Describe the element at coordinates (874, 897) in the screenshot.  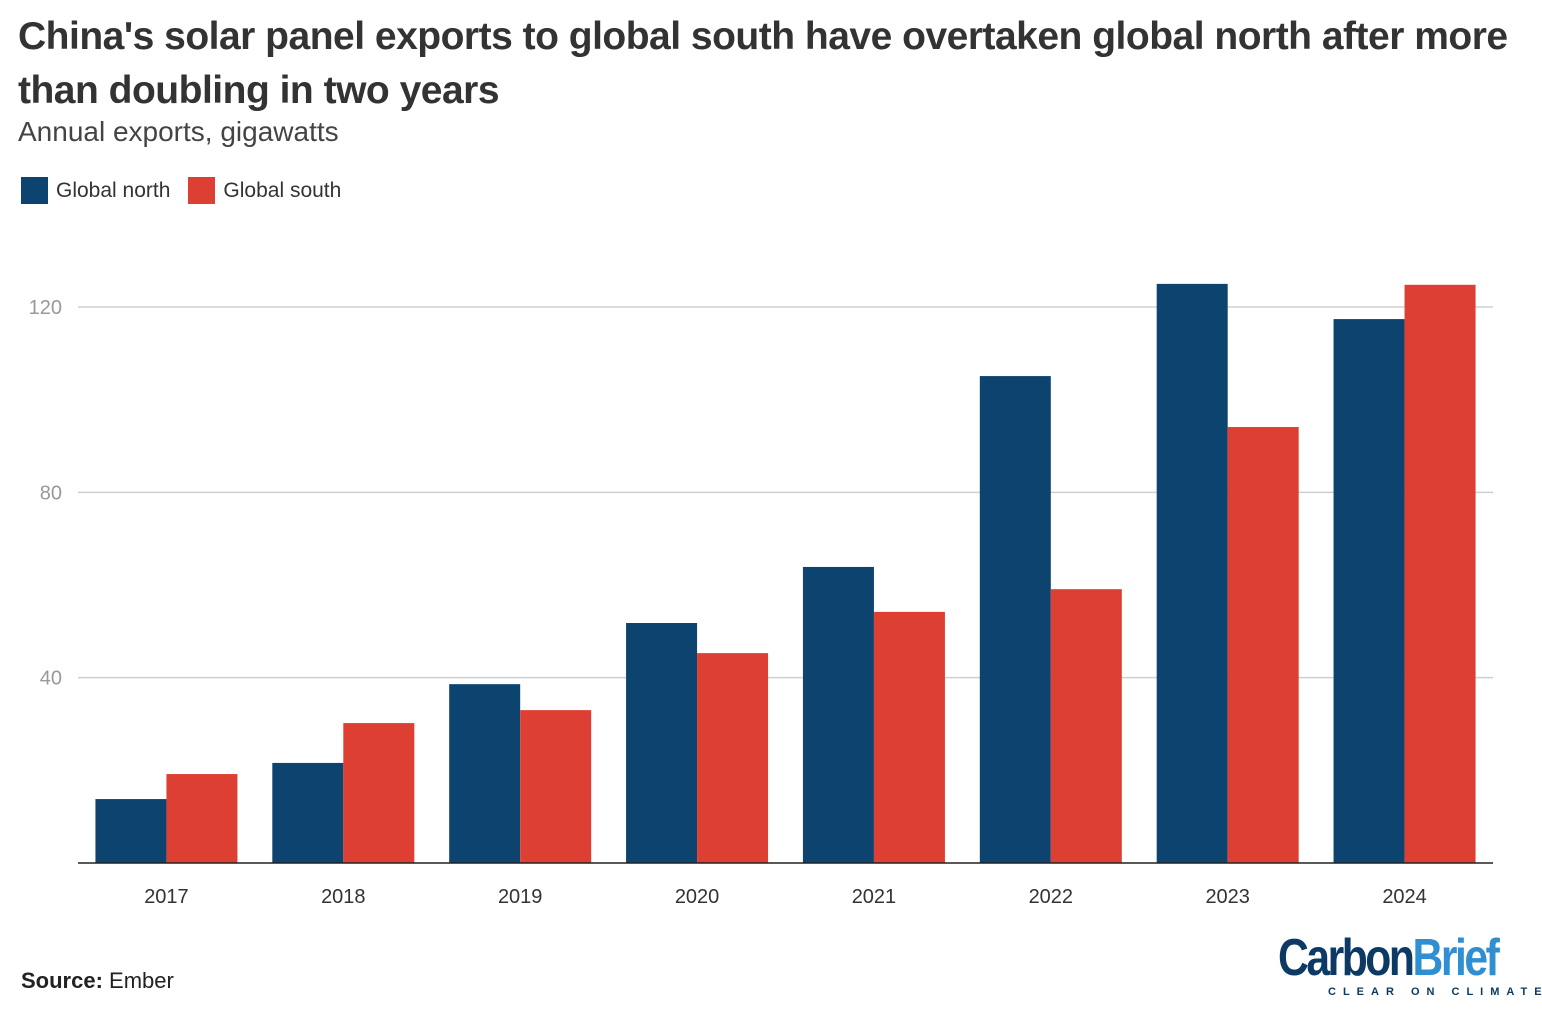
I see `x-tick-label: 2021` at that location.